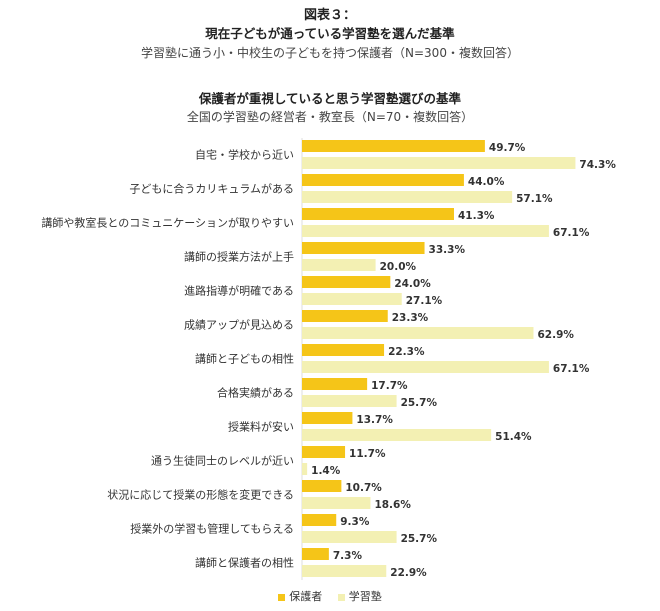  Describe the element at coordinates (261, 427) in the screenshot. I see `category-label: 授業料が安い` at that location.